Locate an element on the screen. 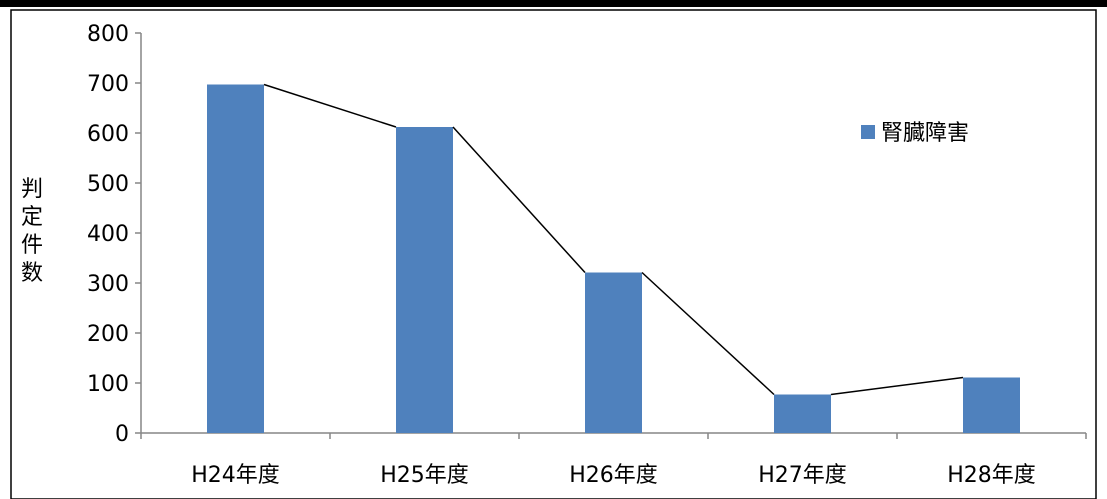  x-tick-label: H27年度 is located at coordinates (802, 475).